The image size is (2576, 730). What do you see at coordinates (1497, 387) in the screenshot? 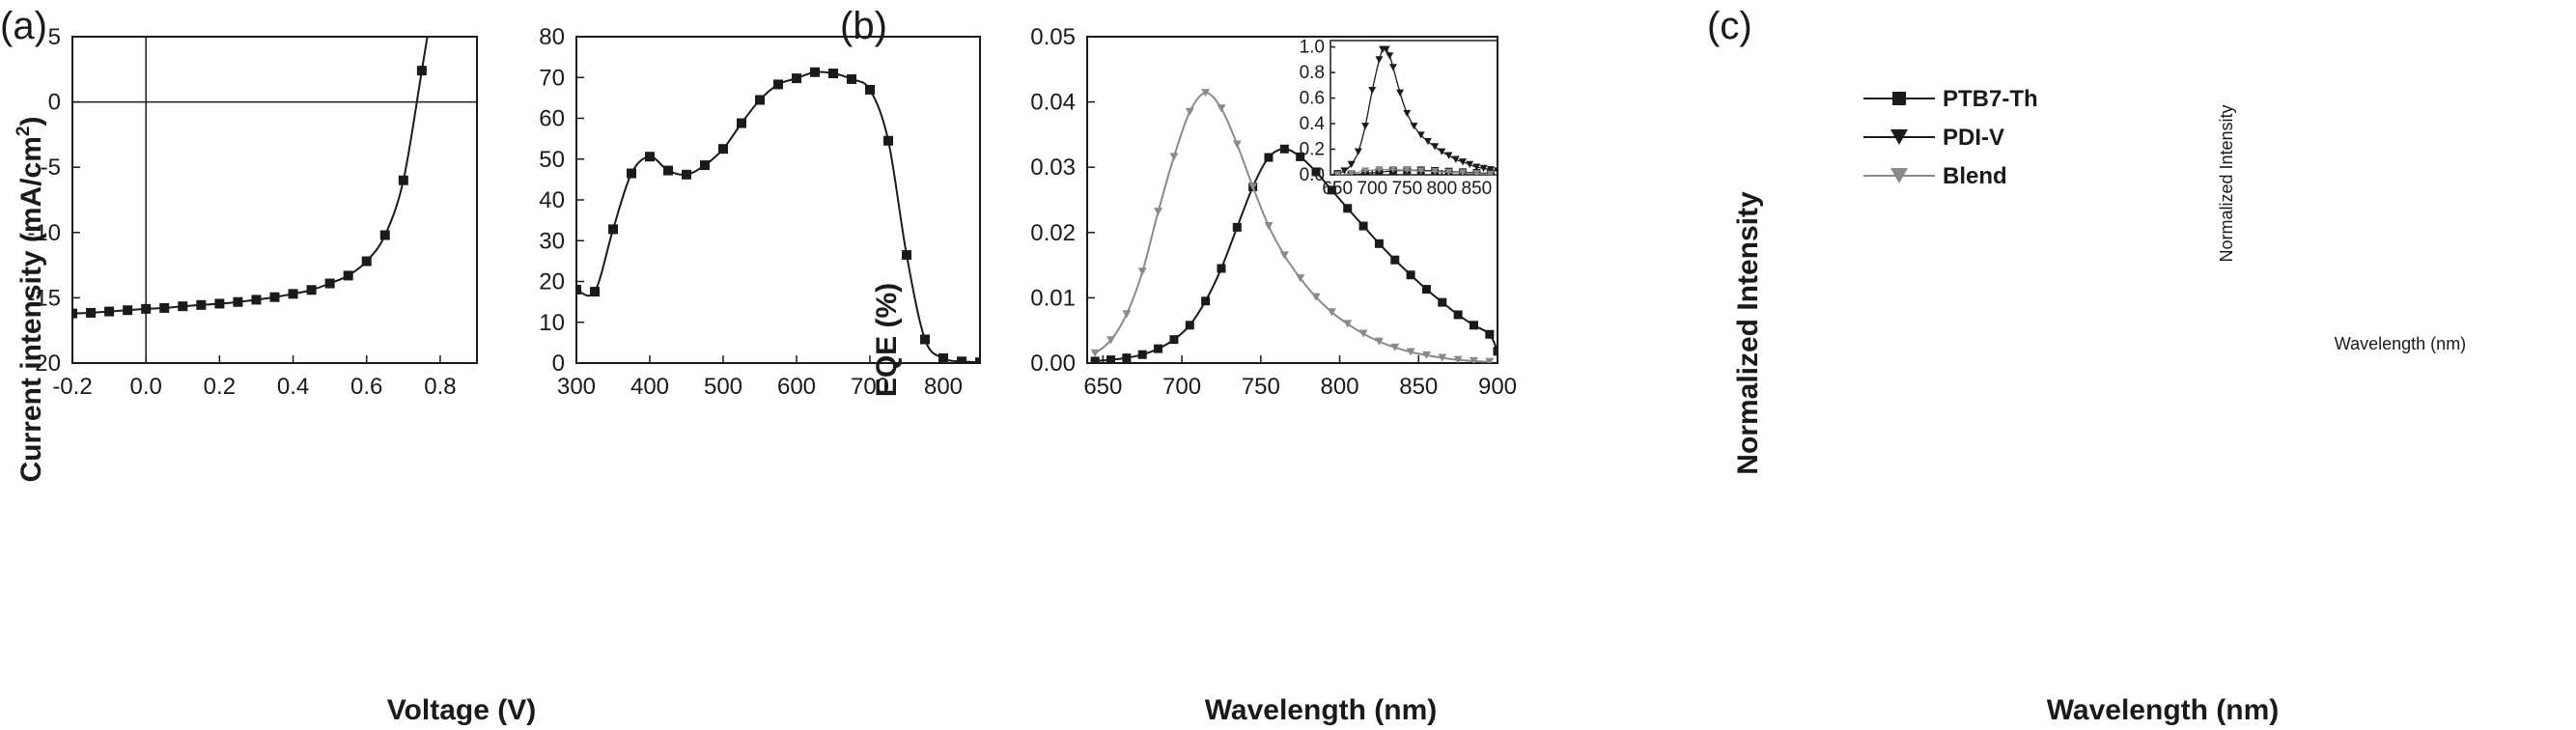
I see `panel-c-x-tick-label: 900` at bounding box center [1497, 387].